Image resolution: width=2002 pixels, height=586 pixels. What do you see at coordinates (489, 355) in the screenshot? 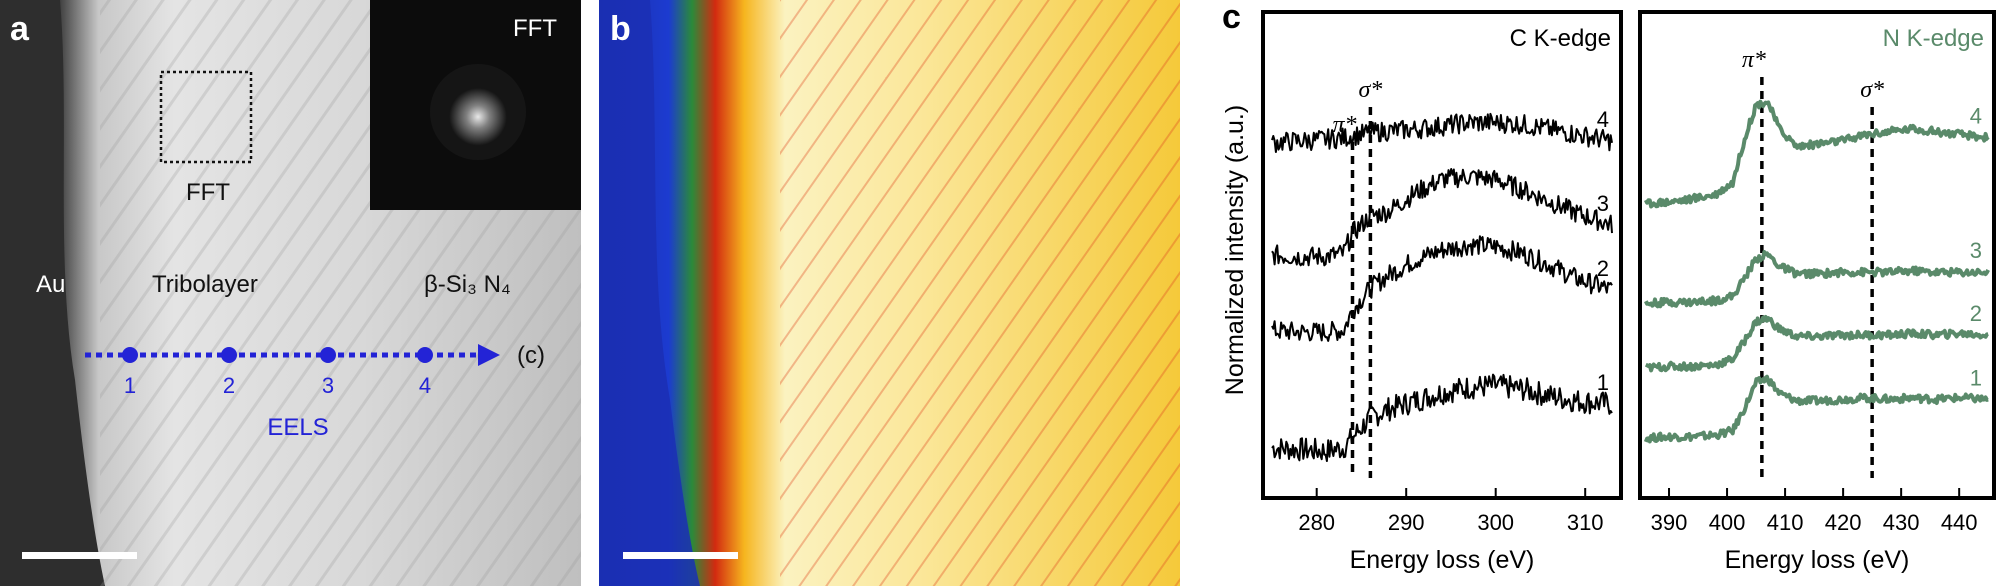
I see `eels-arrowhead` at bounding box center [489, 355].